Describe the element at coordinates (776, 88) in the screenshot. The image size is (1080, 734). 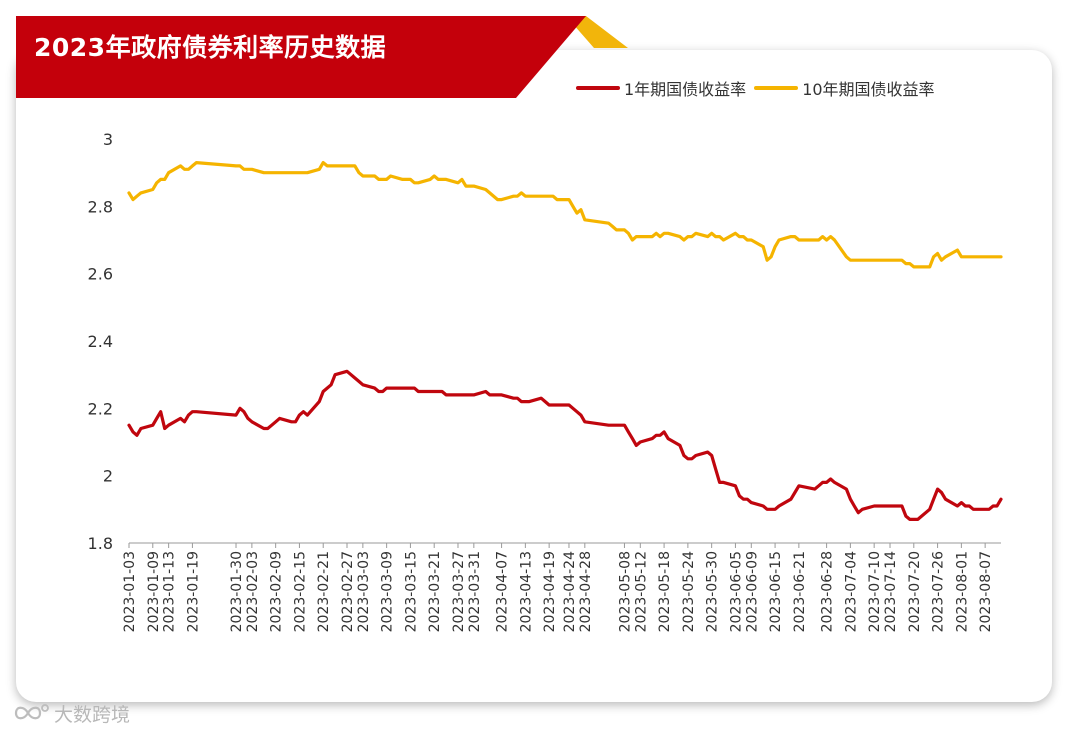
I see `legend-swatch-10y` at that location.